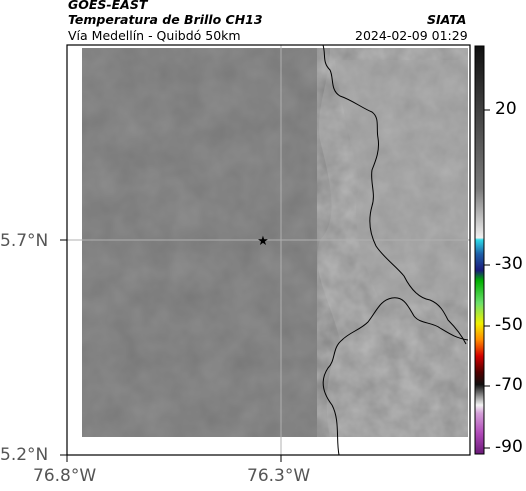 This screenshot has width=526, height=491. I want to click on lon-label-right: 76.3°W, so click(279, 476).